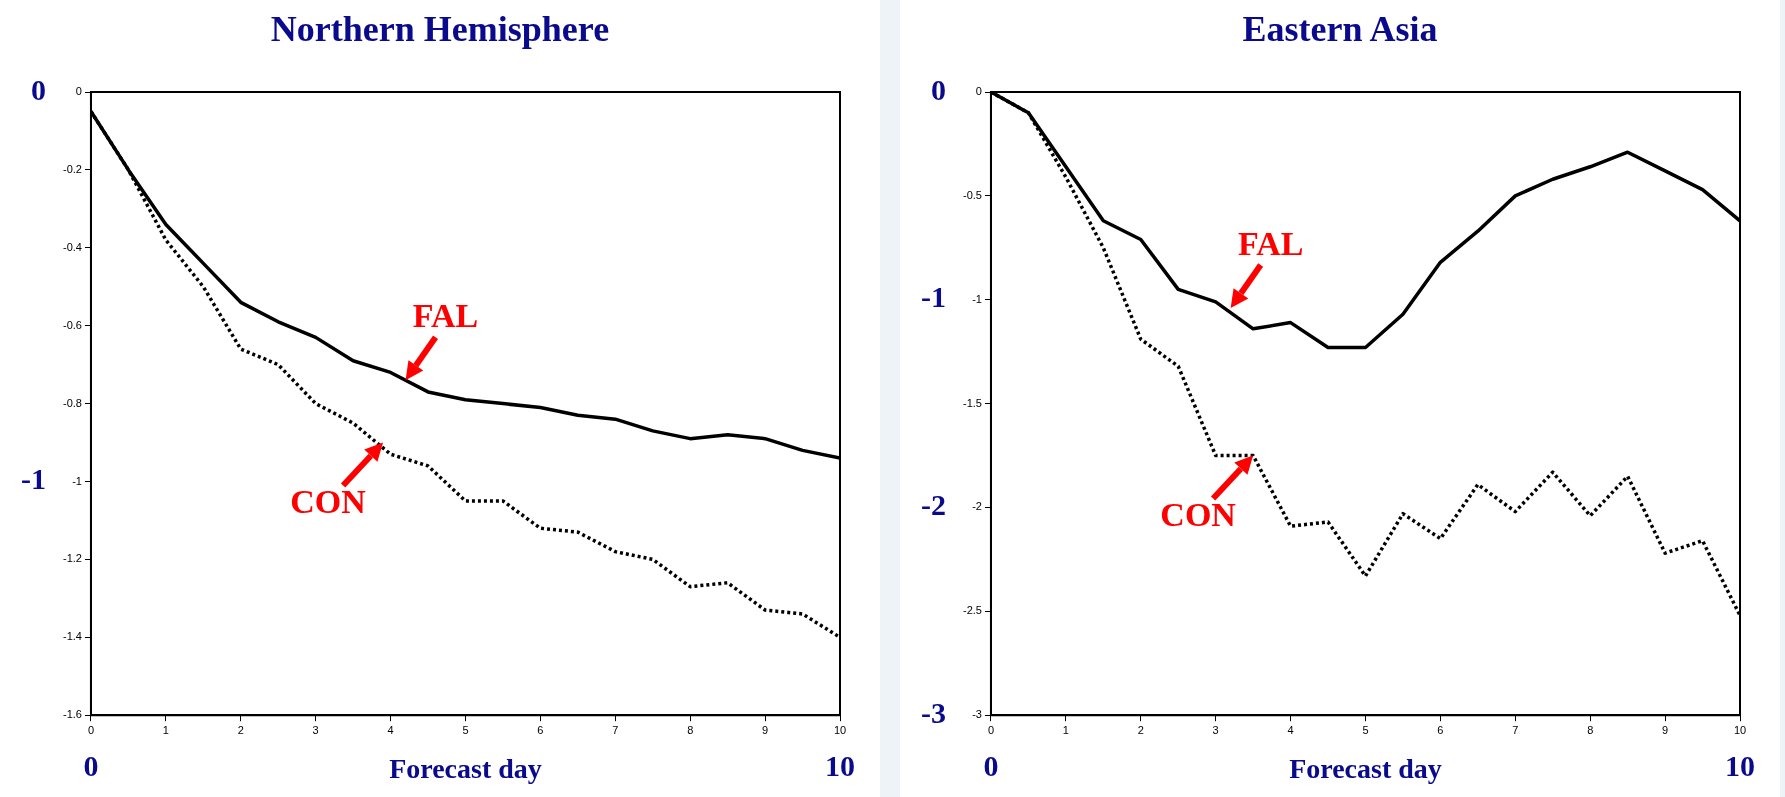  I want to click on y-tick-label: -2.5, so click(972, 610).